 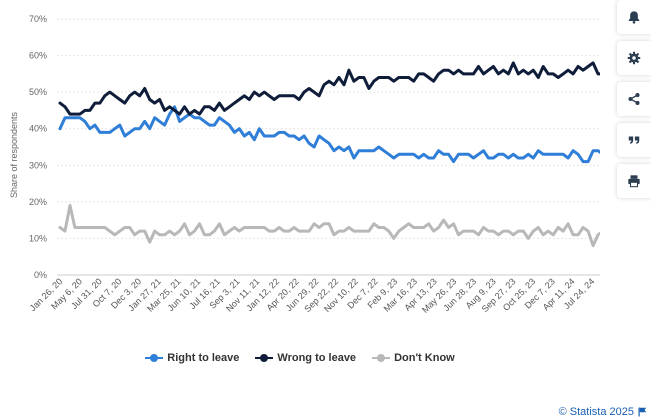 What do you see at coordinates (38, 92) in the screenshot?
I see `y-tick-label: 50%` at bounding box center [38, 92].